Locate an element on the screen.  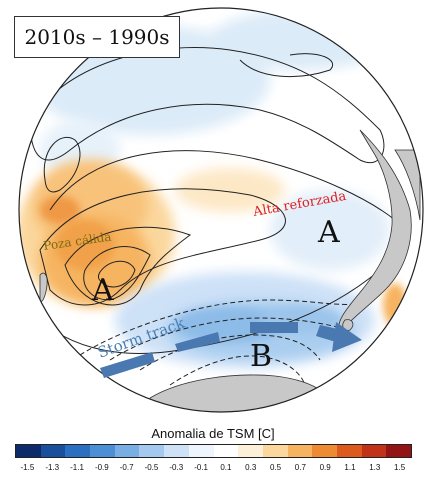
colorbar-tick-label: 1.5 is located at coordinates (400, 467).